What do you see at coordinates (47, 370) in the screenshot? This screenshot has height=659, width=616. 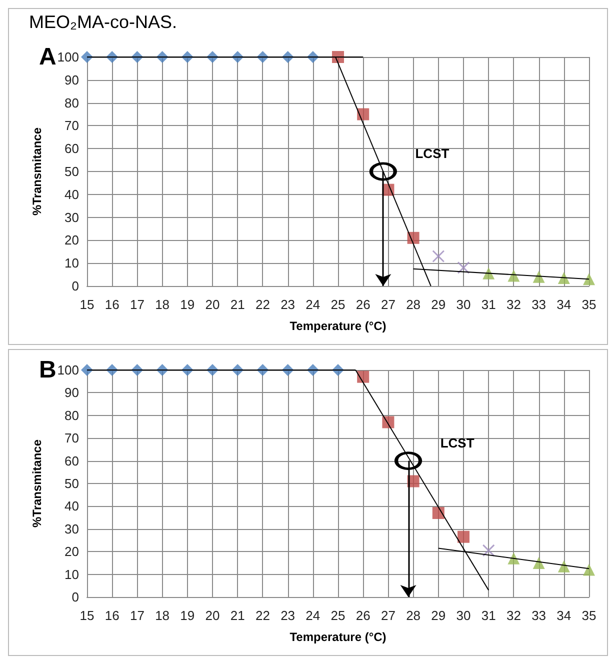 I see `chart-title: B` at bounding box center [47, 370].